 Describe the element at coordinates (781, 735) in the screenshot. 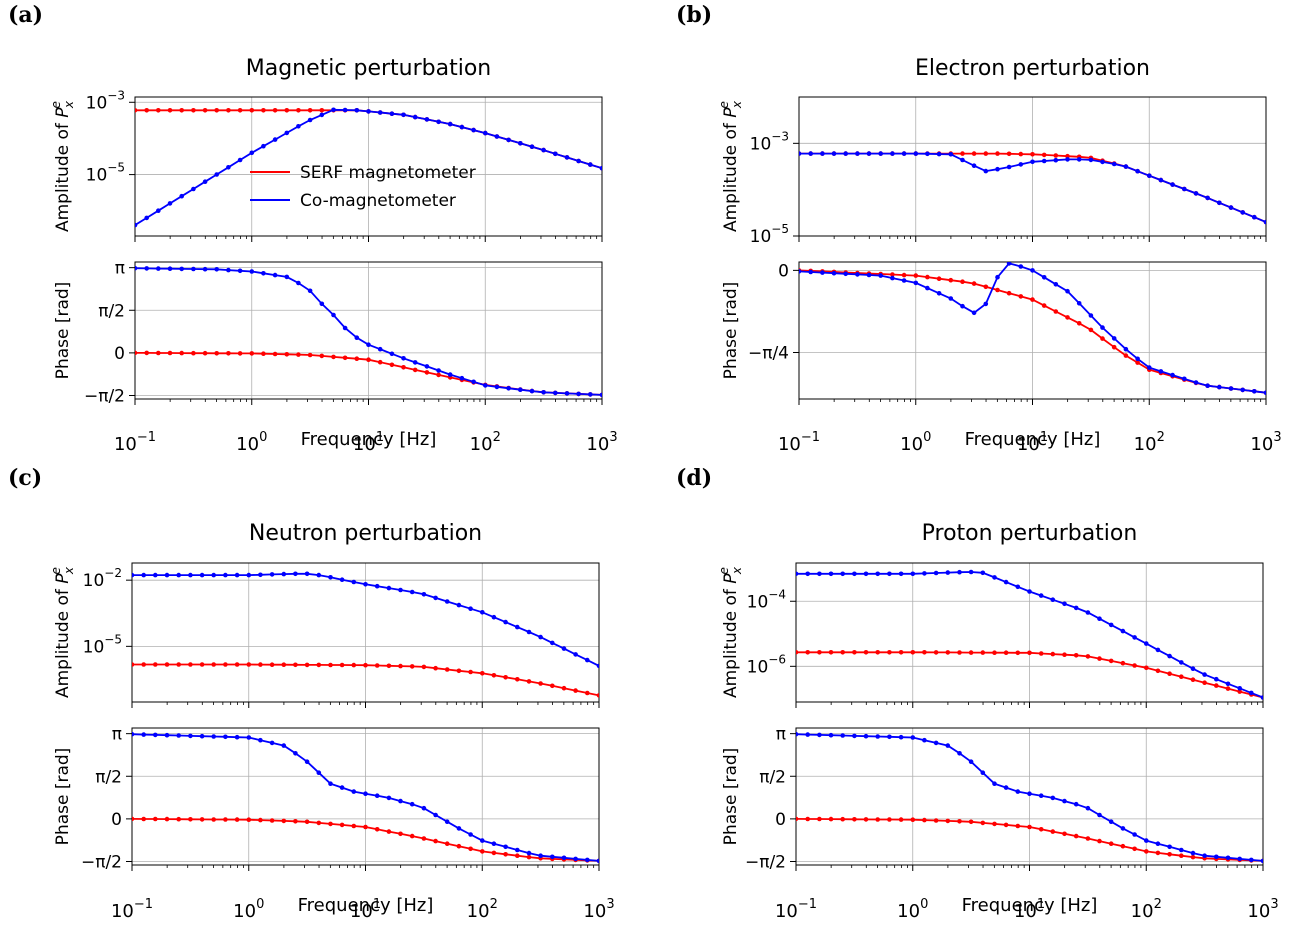

I see `y-tick-text: π` at that location.